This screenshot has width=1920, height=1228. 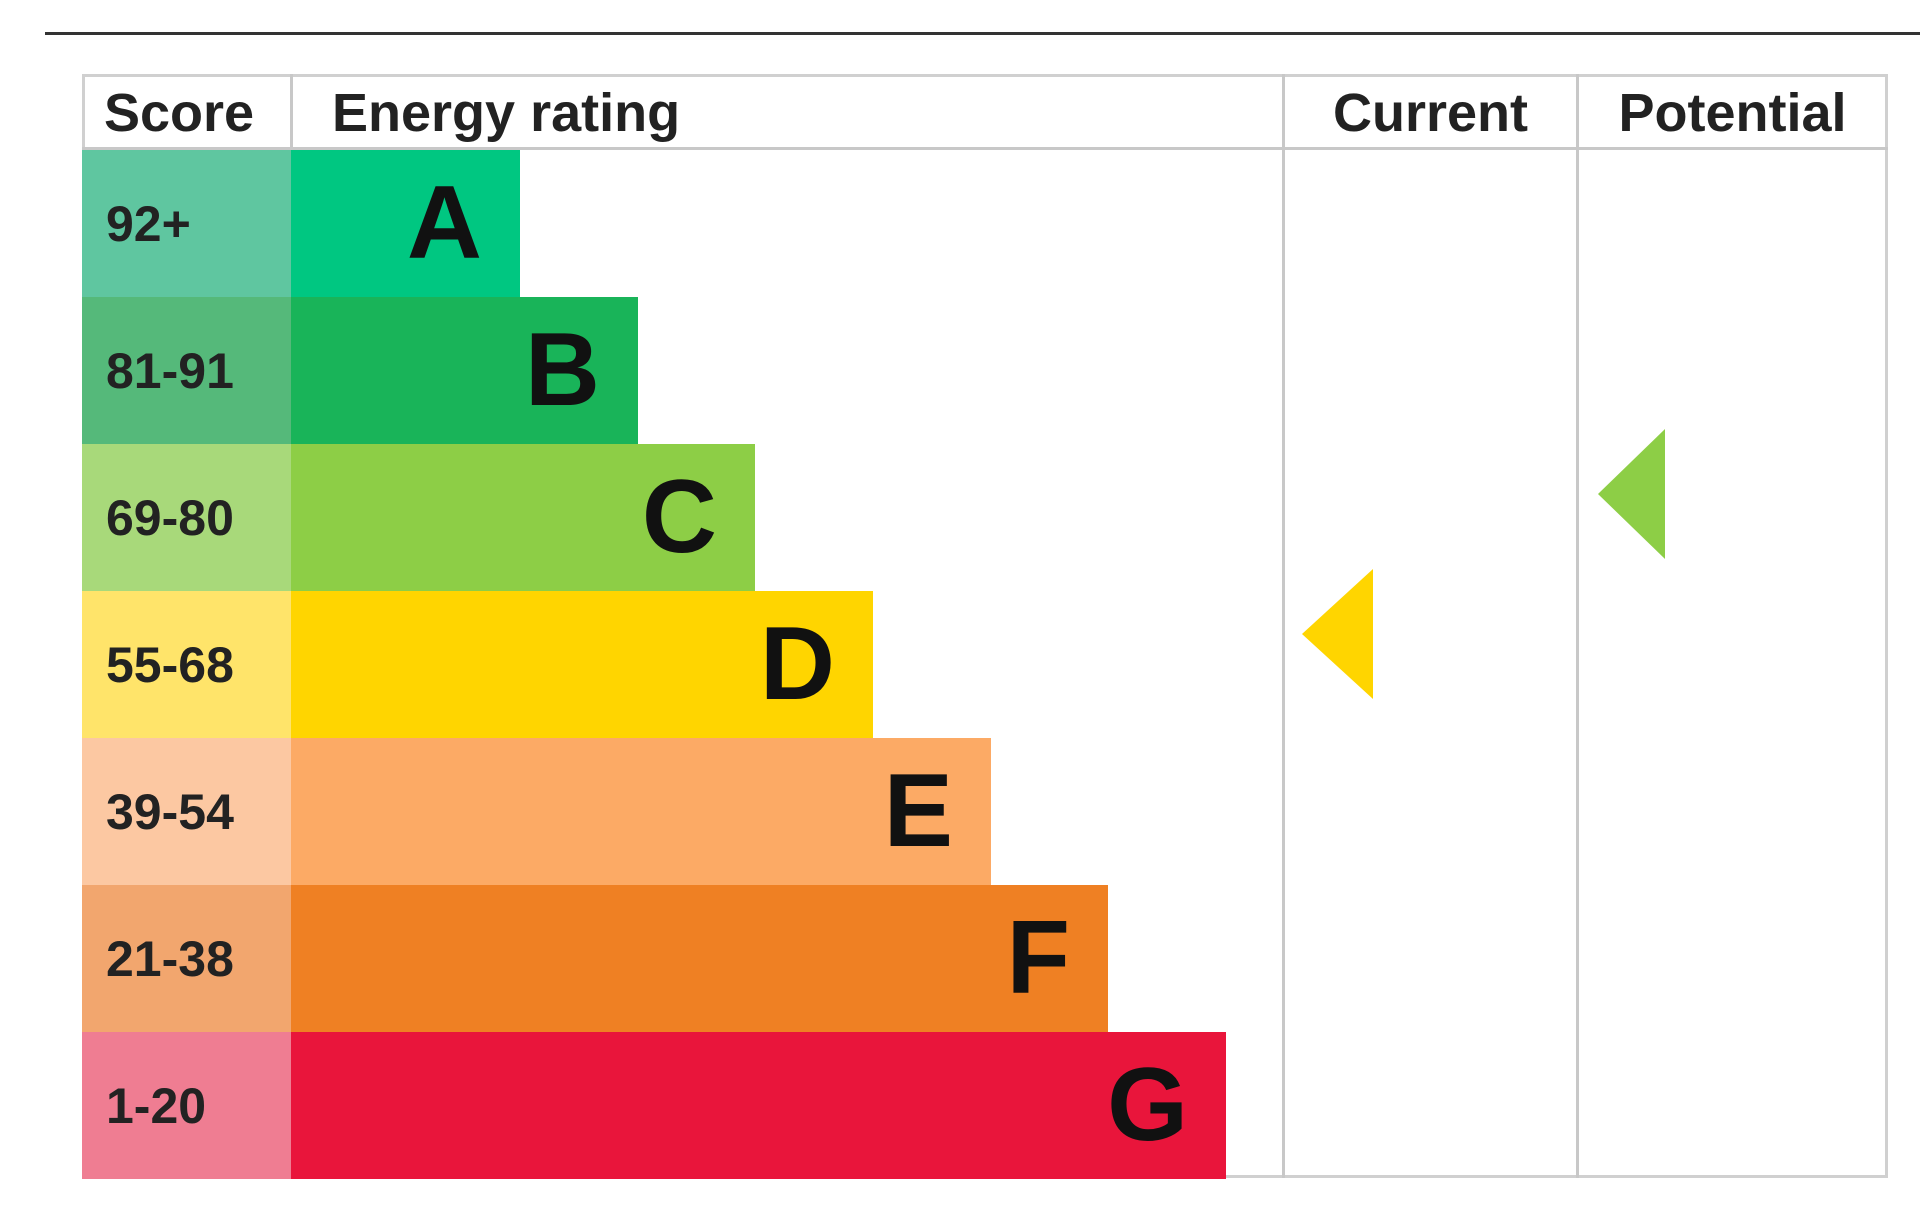 What do you see at coordinates (186, 958) in the screenshot?
I see `score-band: 21-38` at bounding box center [186, 958].